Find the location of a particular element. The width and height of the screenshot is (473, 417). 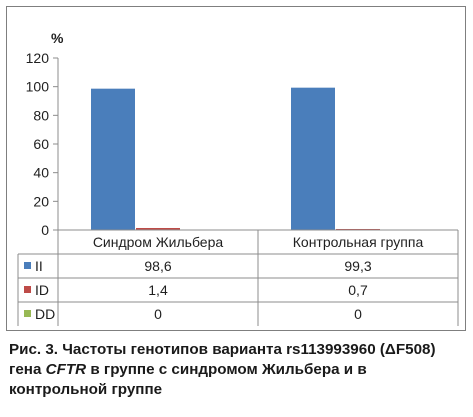

legend-label: DD is located at coordinates (45, 314).